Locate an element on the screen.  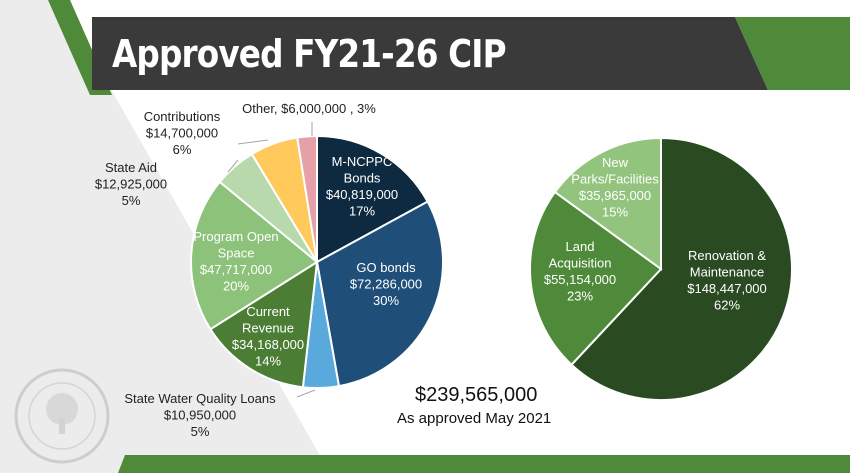
slice-label: State Aid $12,925,000 5% is located at coordinates (131, 184).